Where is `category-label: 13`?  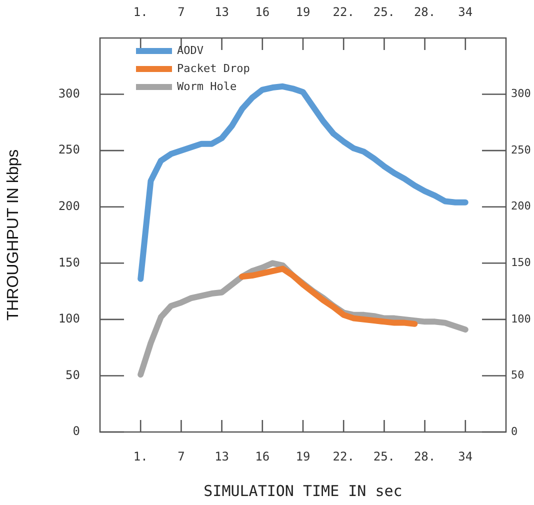
category-label: 13 is located at coordinates (222, 456).